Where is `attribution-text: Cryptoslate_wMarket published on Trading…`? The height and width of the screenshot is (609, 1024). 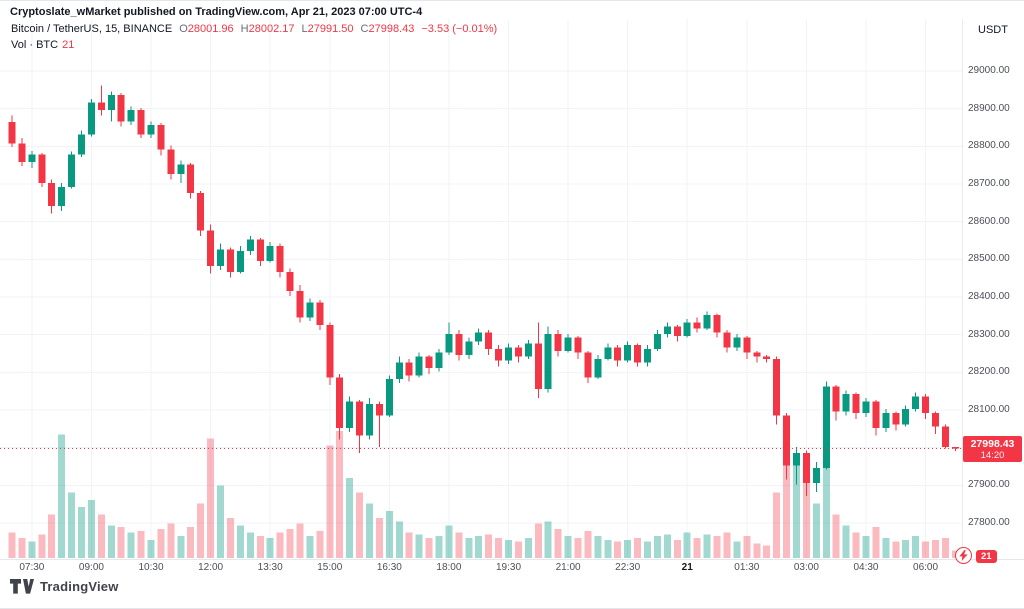
attribution-text: Cryptoslate_wMarket published on Trading… is located at coordinates (216, 12).